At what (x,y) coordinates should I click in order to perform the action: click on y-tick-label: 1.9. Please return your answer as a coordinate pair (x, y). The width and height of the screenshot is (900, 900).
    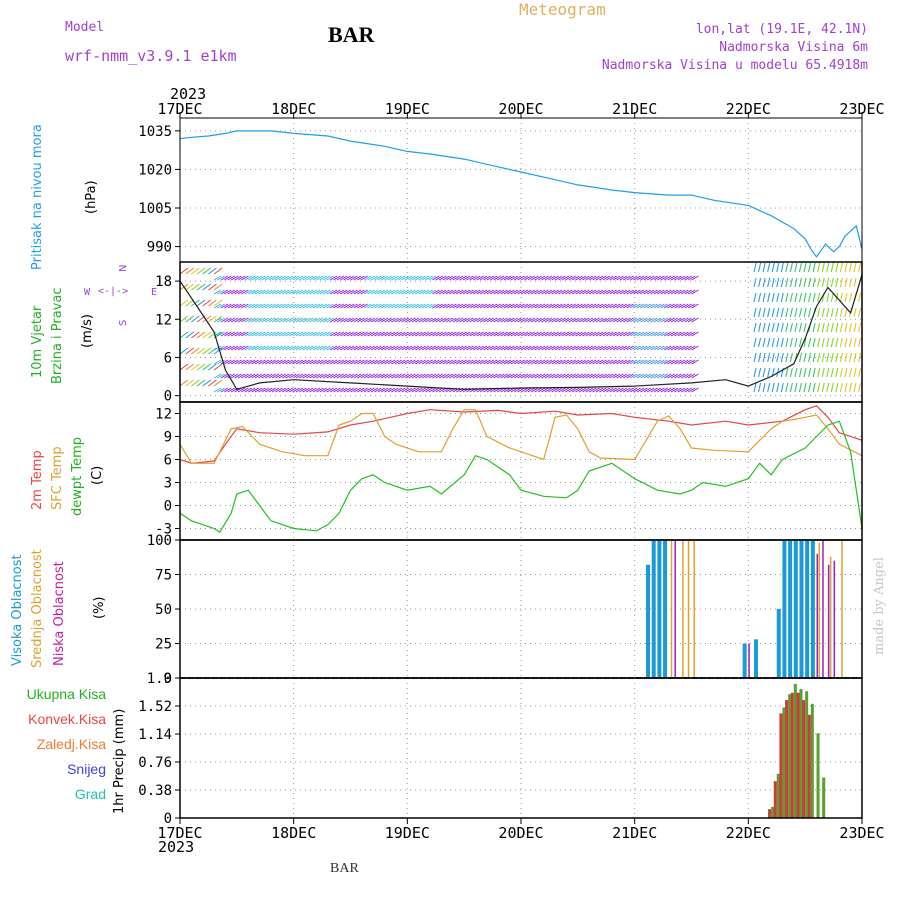
    Looking at the image, I should click on (159, 679).